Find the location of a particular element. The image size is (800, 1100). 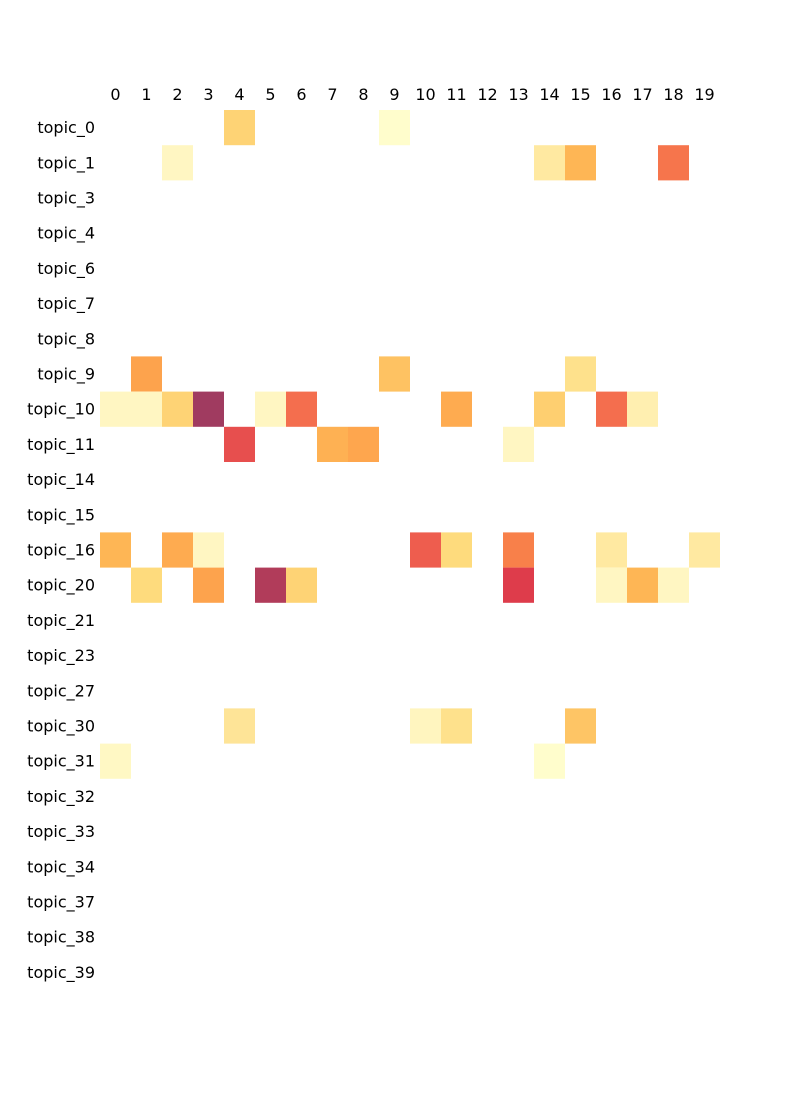

y-tick-label-topic_30: topic_30 is located at coordinates (61, 727).